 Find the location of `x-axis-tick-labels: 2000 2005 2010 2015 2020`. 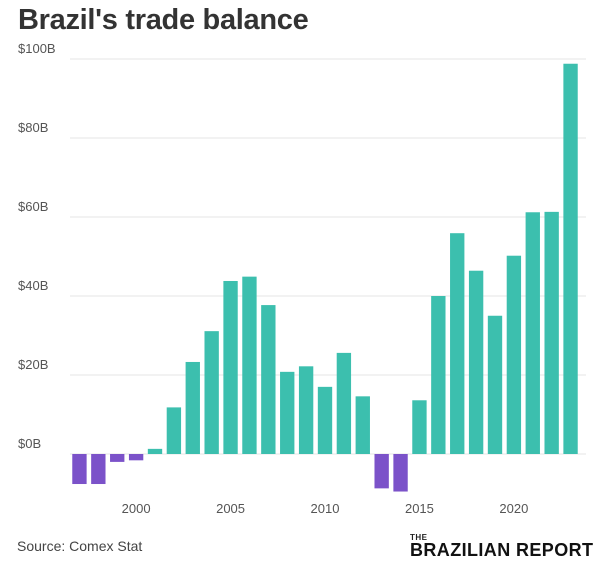

x-axis-tick-labels: 2000 2005 2010 2015 2020 is located at coordinates (325, 508).